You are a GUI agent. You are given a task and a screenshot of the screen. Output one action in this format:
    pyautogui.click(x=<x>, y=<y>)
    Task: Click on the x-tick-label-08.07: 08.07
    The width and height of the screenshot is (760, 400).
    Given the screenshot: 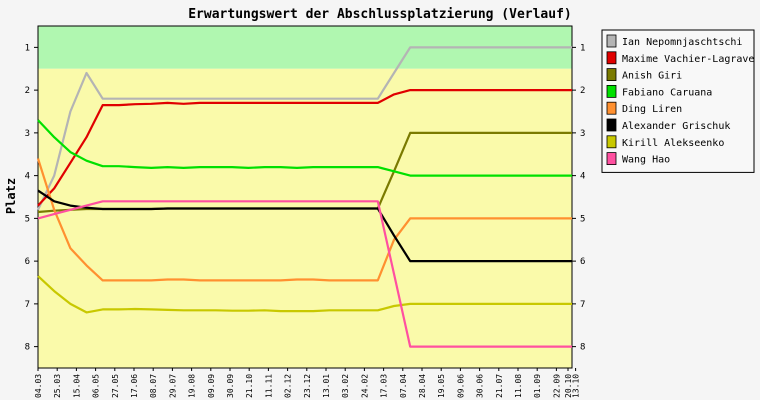 What is the action you would take?
    pyautogui.click(x=153, y=386)
    